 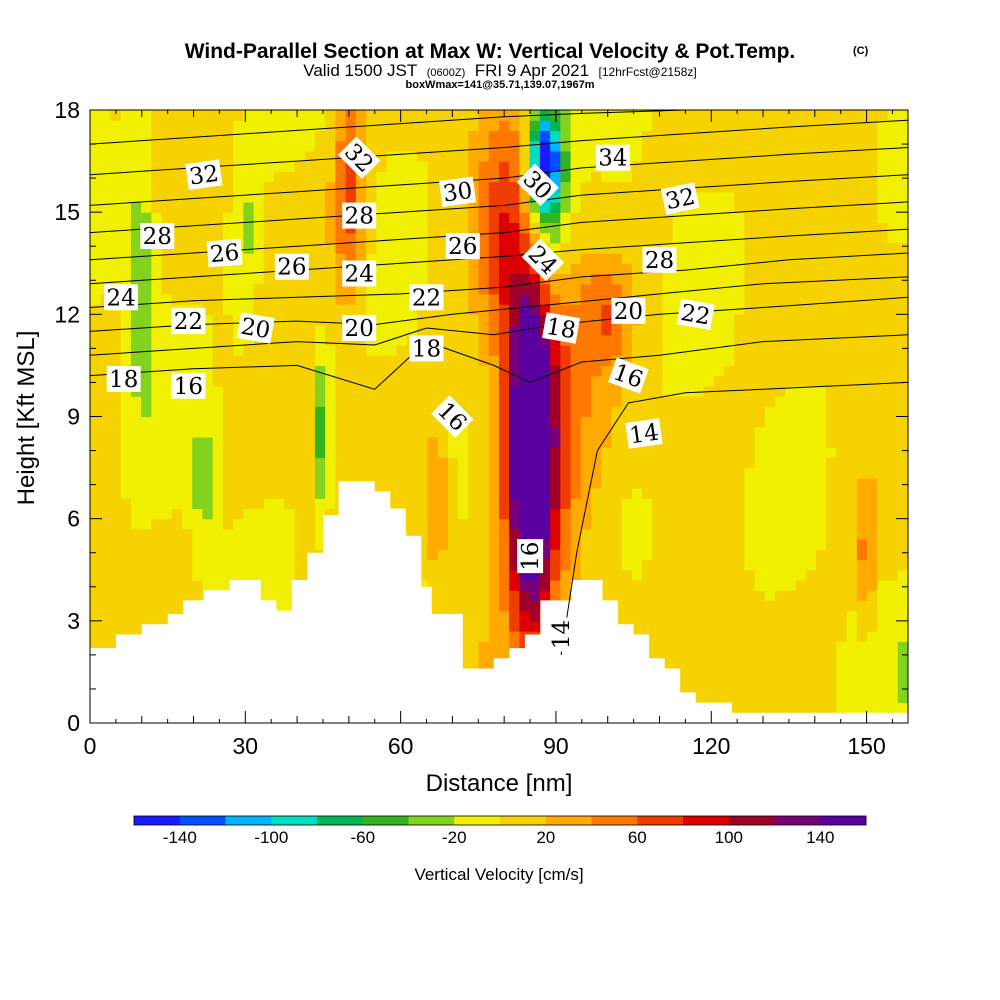 I want to click on contour-label-box, so click(x=628, y=310).